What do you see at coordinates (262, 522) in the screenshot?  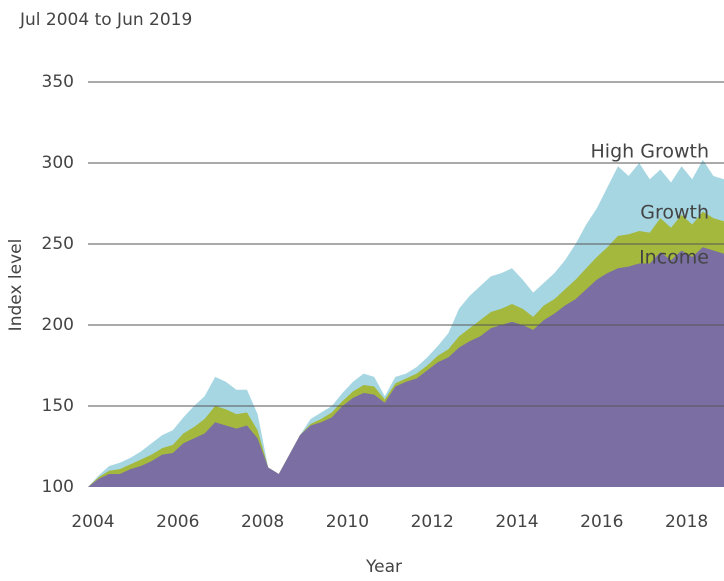 I see `x-tick-label: 2008` at bounding box center [262, 522].